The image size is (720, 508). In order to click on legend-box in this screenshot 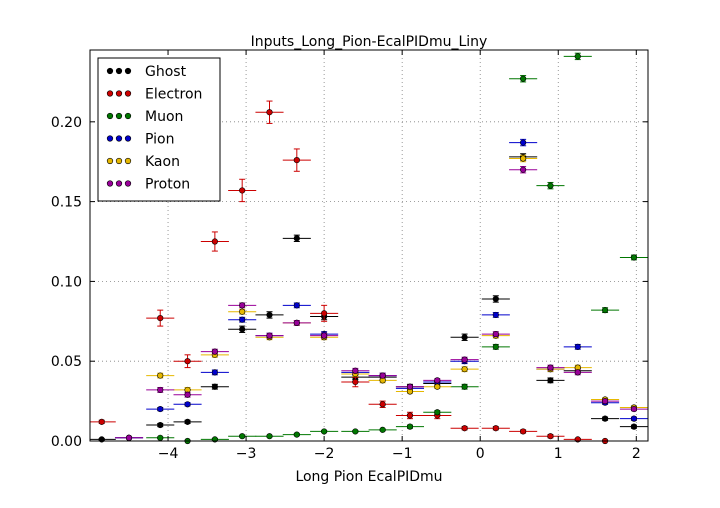, I will do `click(159, 129)`.